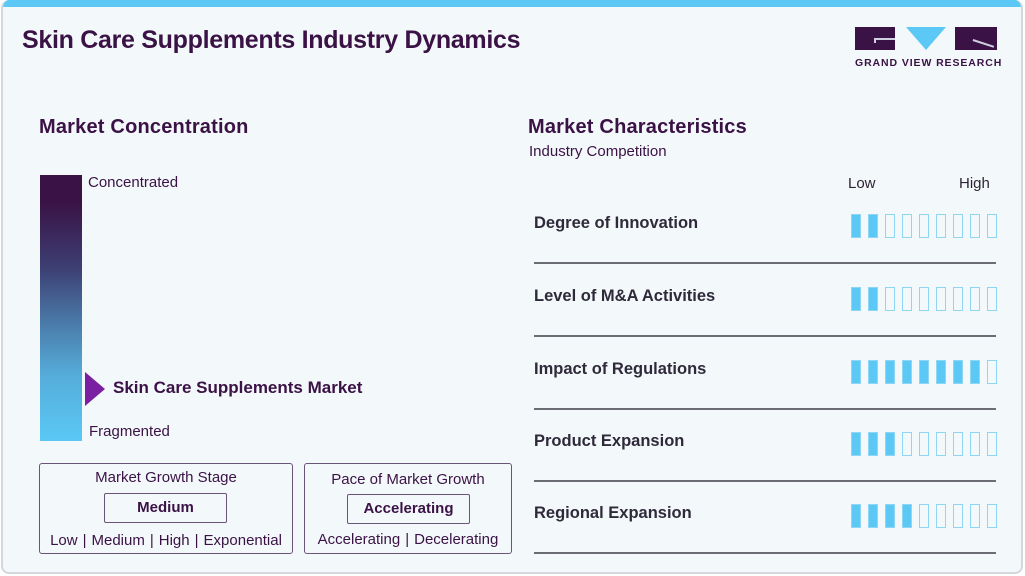 The width and height of the screenshot is (1025, 576). I want to click on page-title: Skin Care Supplements Industry Dynamics, so click(271, 40).